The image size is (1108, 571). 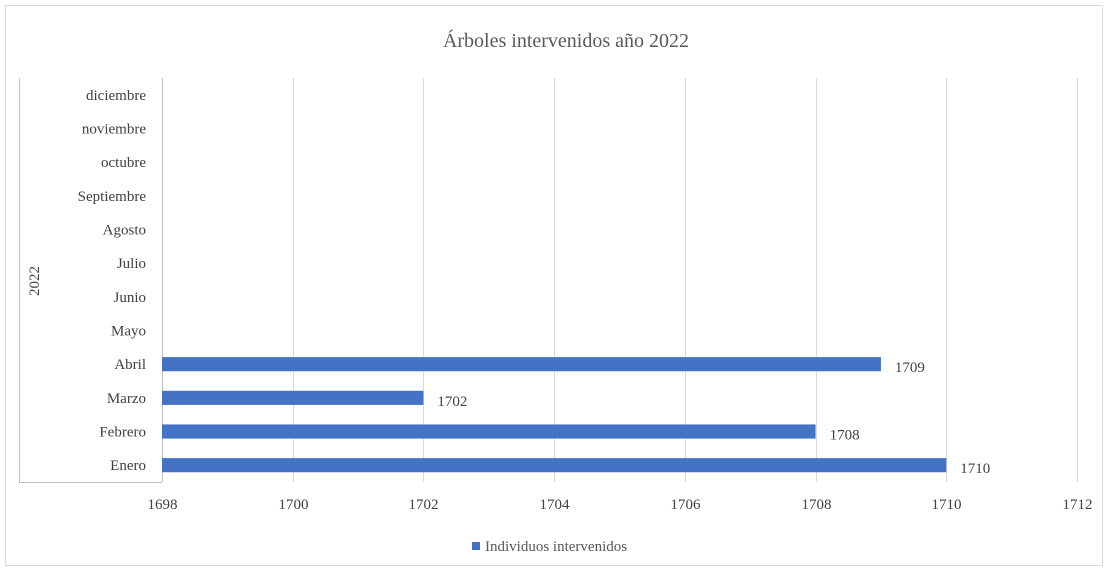 I want to click on category-label: Septiembre, so click(x=112, y=197).